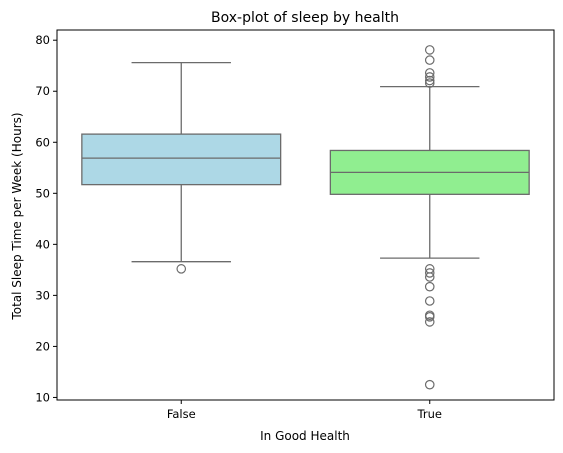  Describe the element at coordinates (42, 91) in the screenshot. I see `y-tick-label: 70` at that location.